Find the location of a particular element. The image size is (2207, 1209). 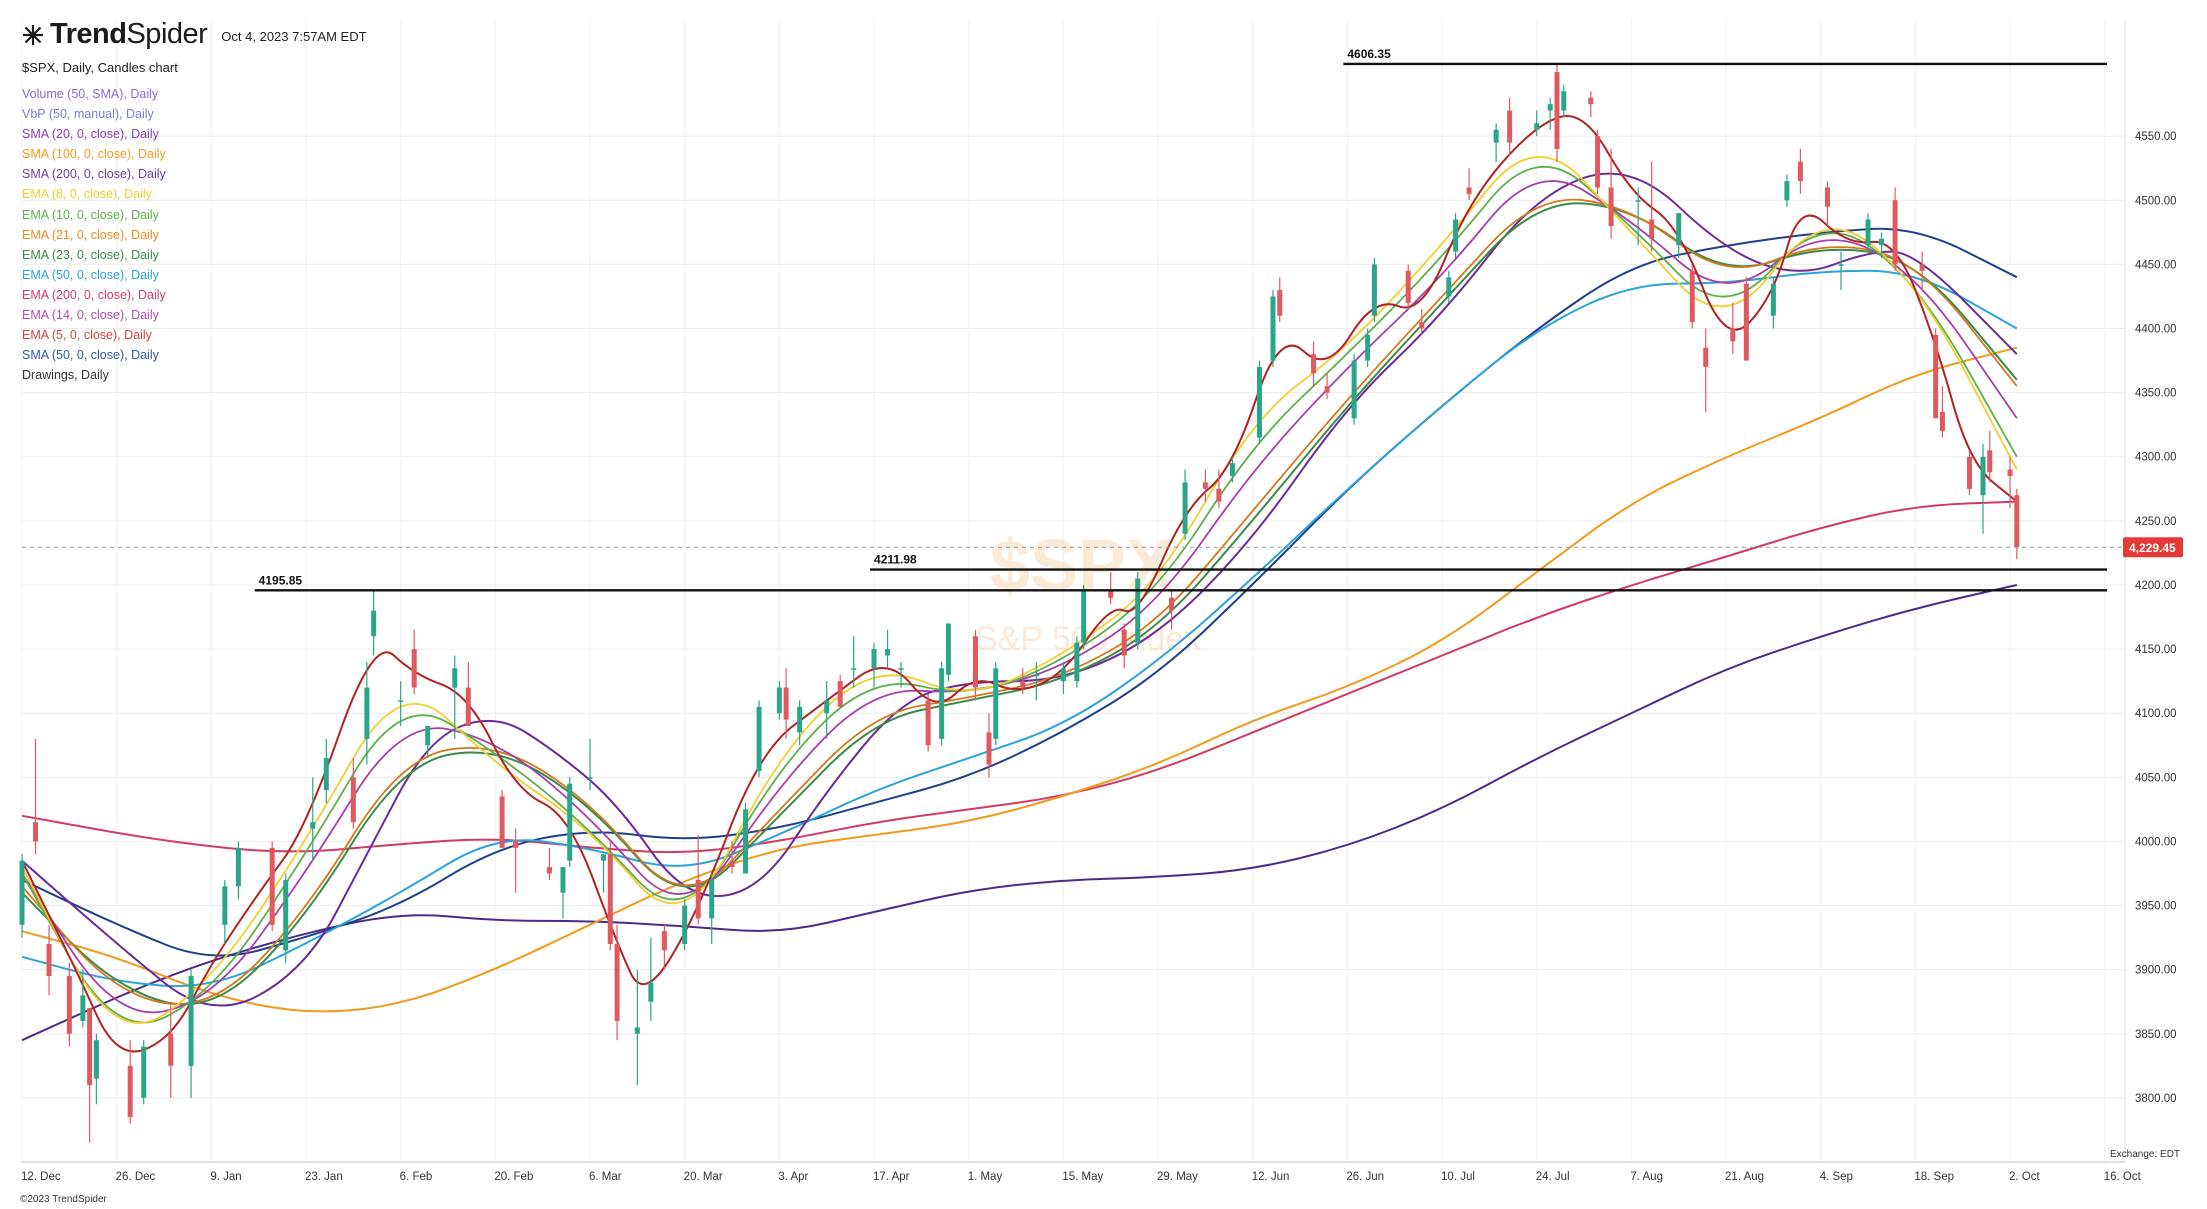

level-line: 4606.35 is located at coordinates (1725, 56).